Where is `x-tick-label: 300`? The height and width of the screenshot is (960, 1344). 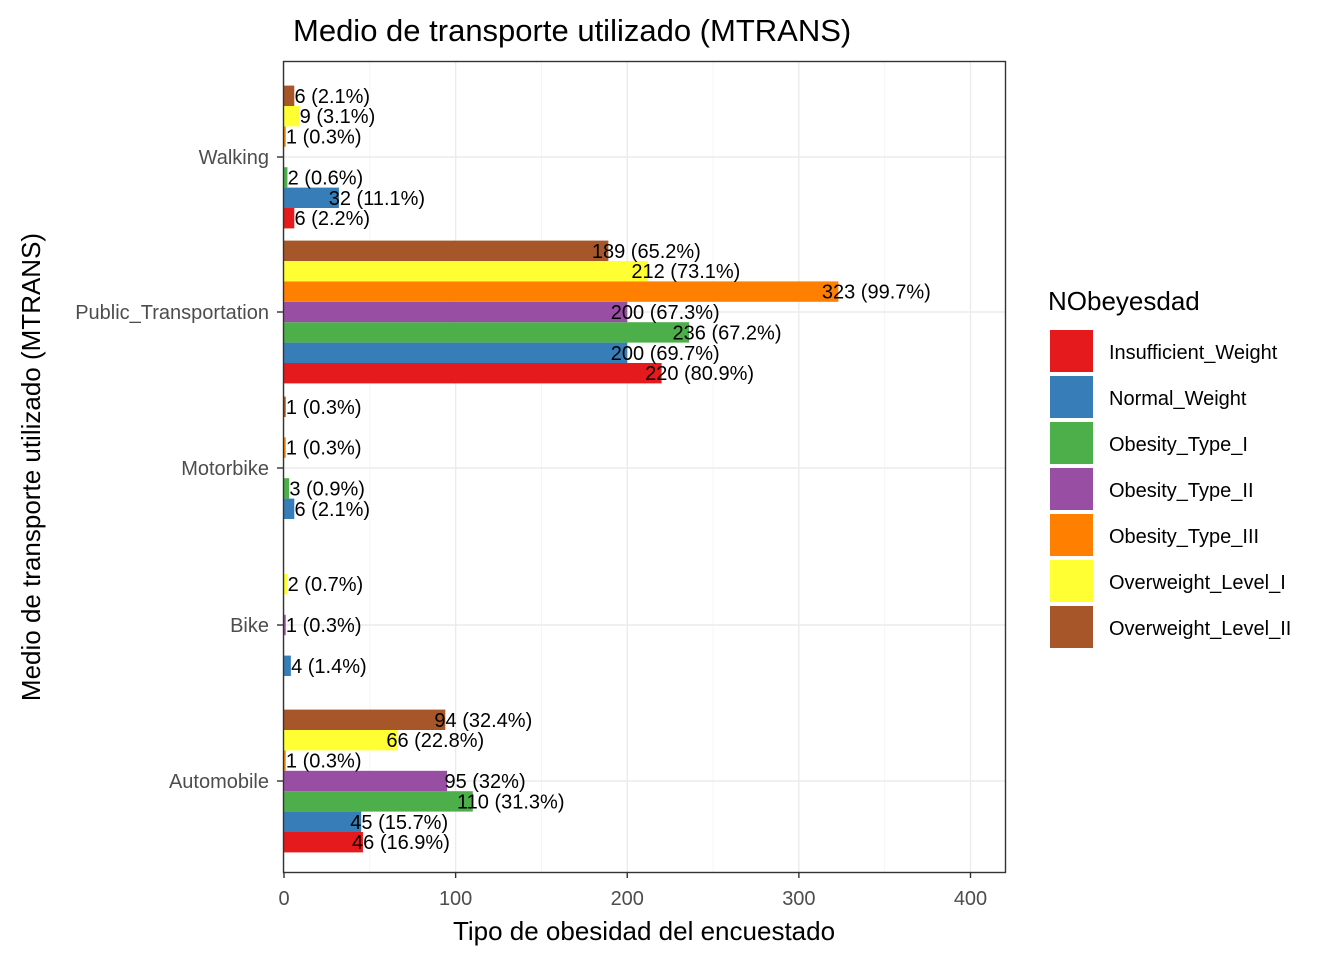
x-tick-label: 300 is located at coordinates (798, 899).